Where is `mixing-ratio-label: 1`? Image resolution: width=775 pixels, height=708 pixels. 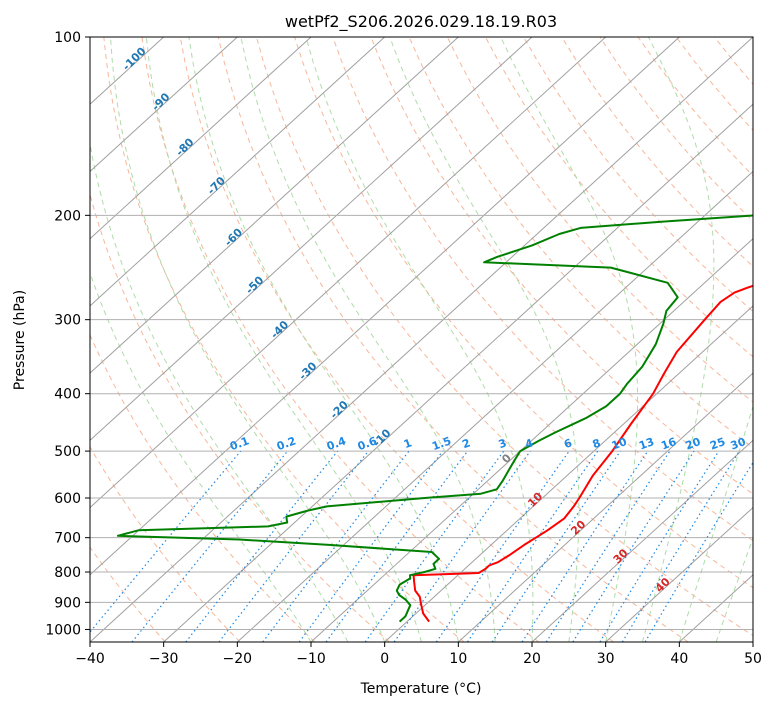 mixing-ratio-label: 1 is located at coordinates (408, 443).